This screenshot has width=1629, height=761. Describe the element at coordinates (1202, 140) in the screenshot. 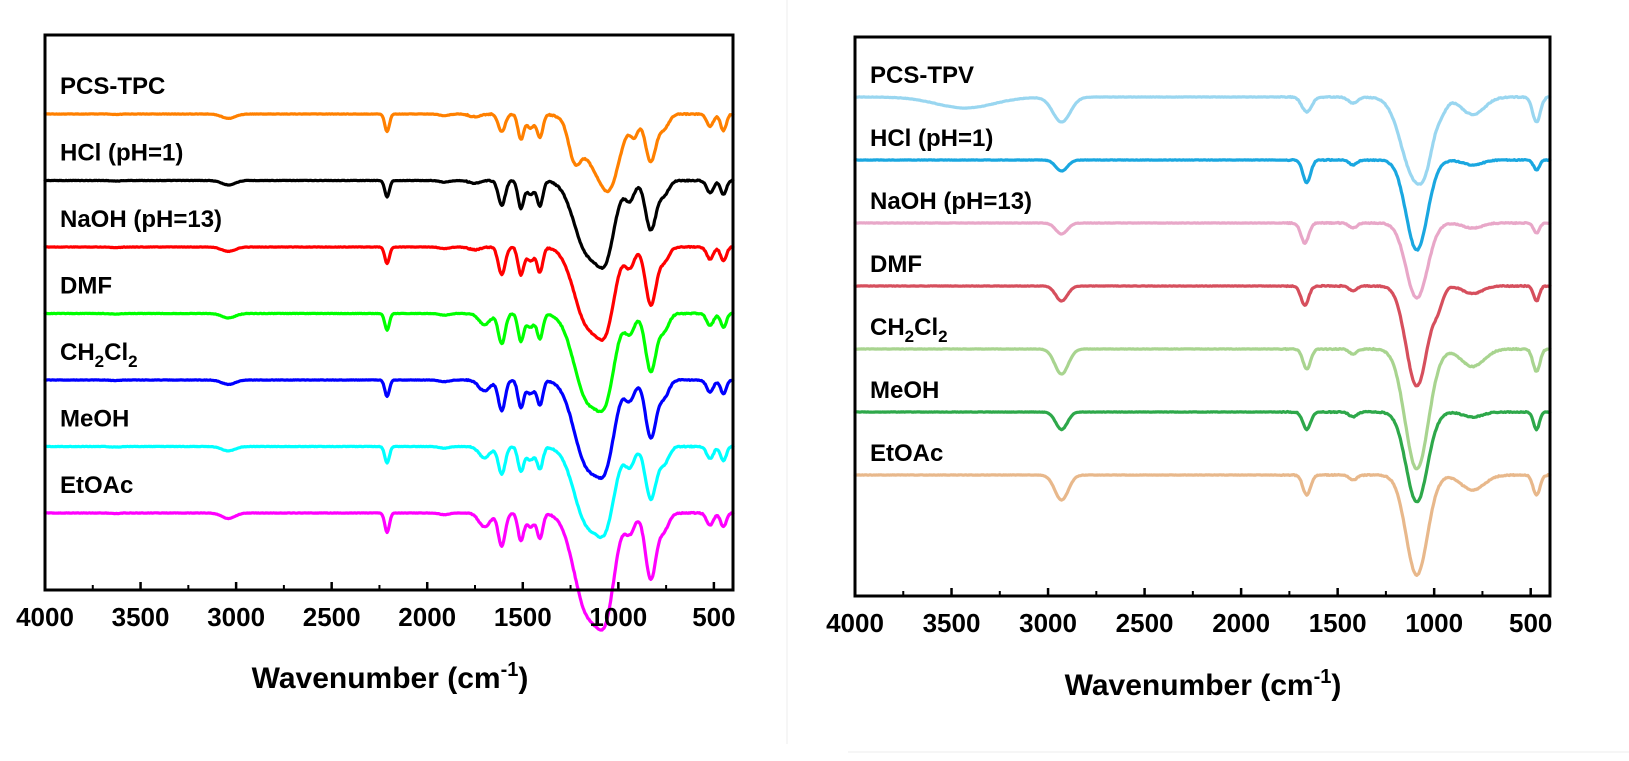

I see `series-line-pcs-tpv` at that location.